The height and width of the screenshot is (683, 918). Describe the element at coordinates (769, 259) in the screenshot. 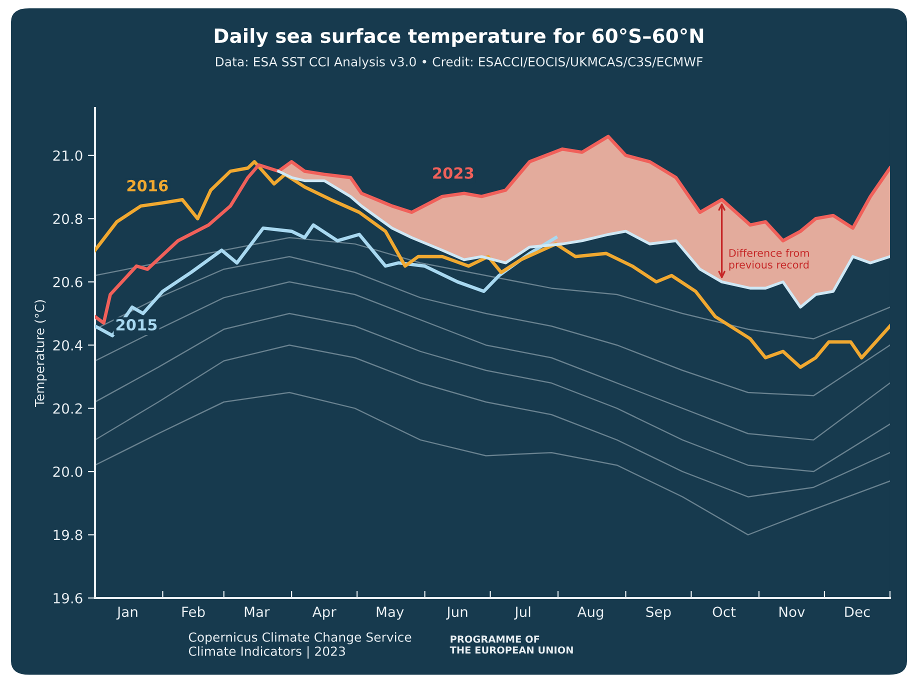

I see `annotation: Difference from previous record` at that location.